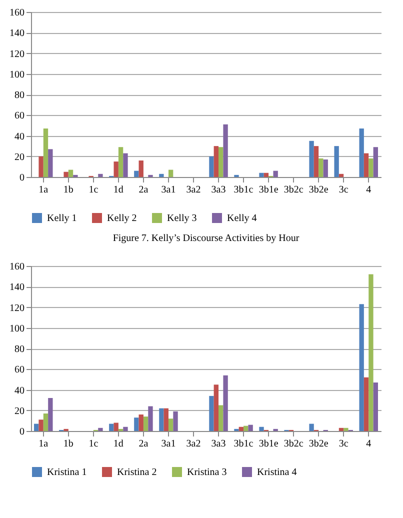  Describe the element at coordinates (137, 472) in the screenshot. I see `legend-label: Kristina 2` at that location.